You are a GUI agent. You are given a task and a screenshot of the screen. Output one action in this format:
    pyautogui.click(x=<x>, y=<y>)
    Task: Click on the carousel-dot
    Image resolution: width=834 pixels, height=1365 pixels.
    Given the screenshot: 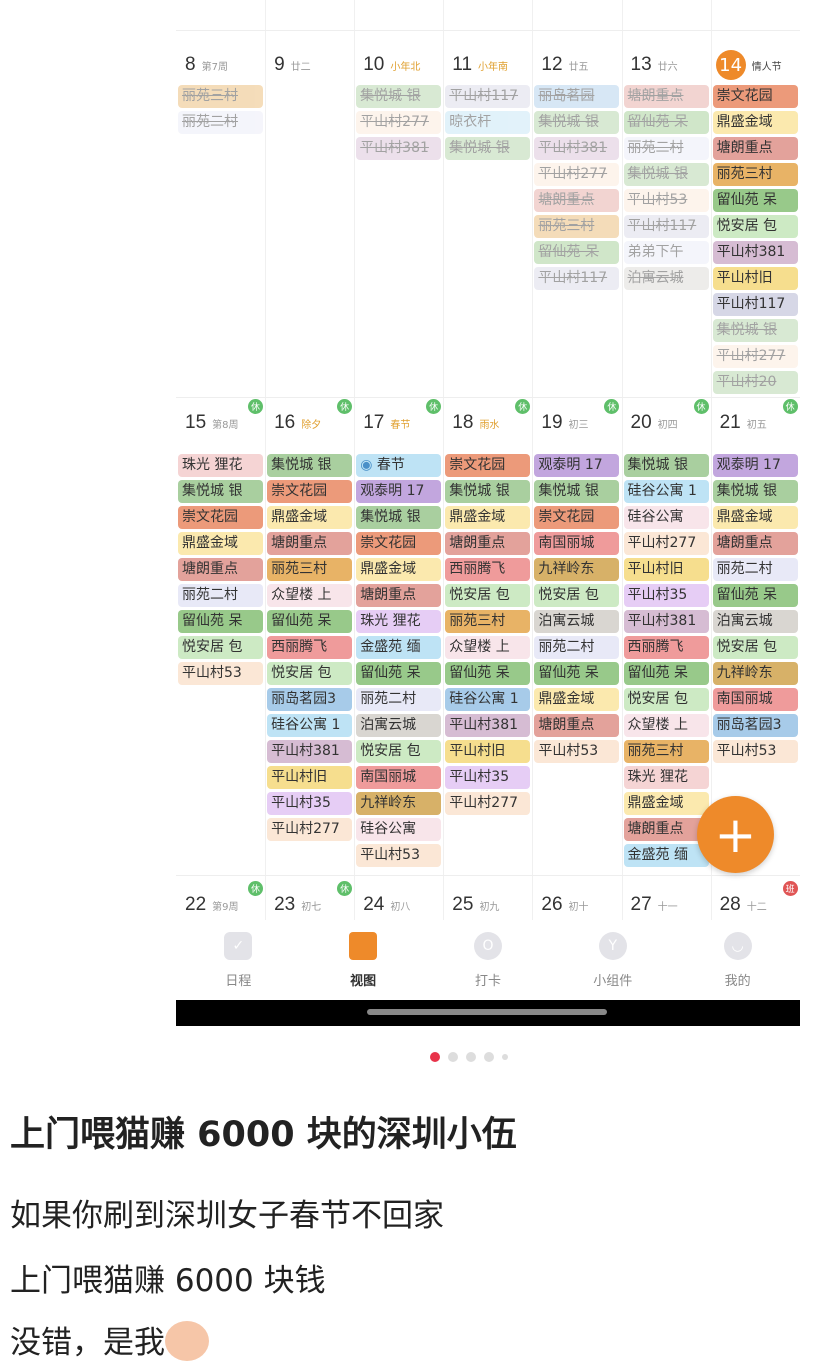 What is the action you would take?
    pyautogui.click(x=471, y=1057)
    